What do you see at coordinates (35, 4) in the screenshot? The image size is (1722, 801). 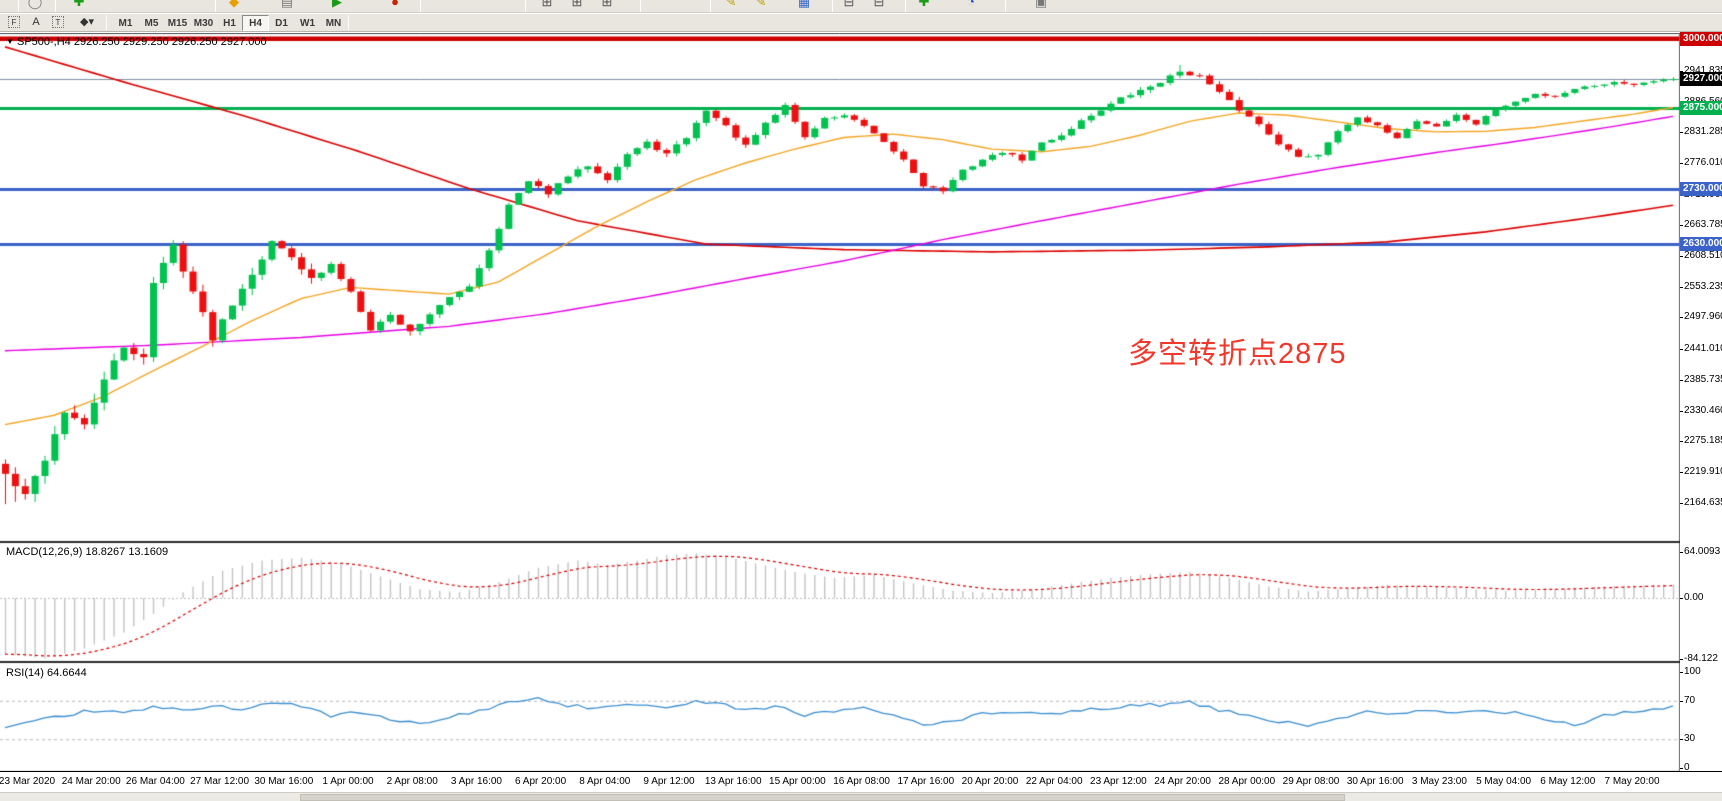 I see `zoom-icon: ◯` at bounding box center [35, 4].